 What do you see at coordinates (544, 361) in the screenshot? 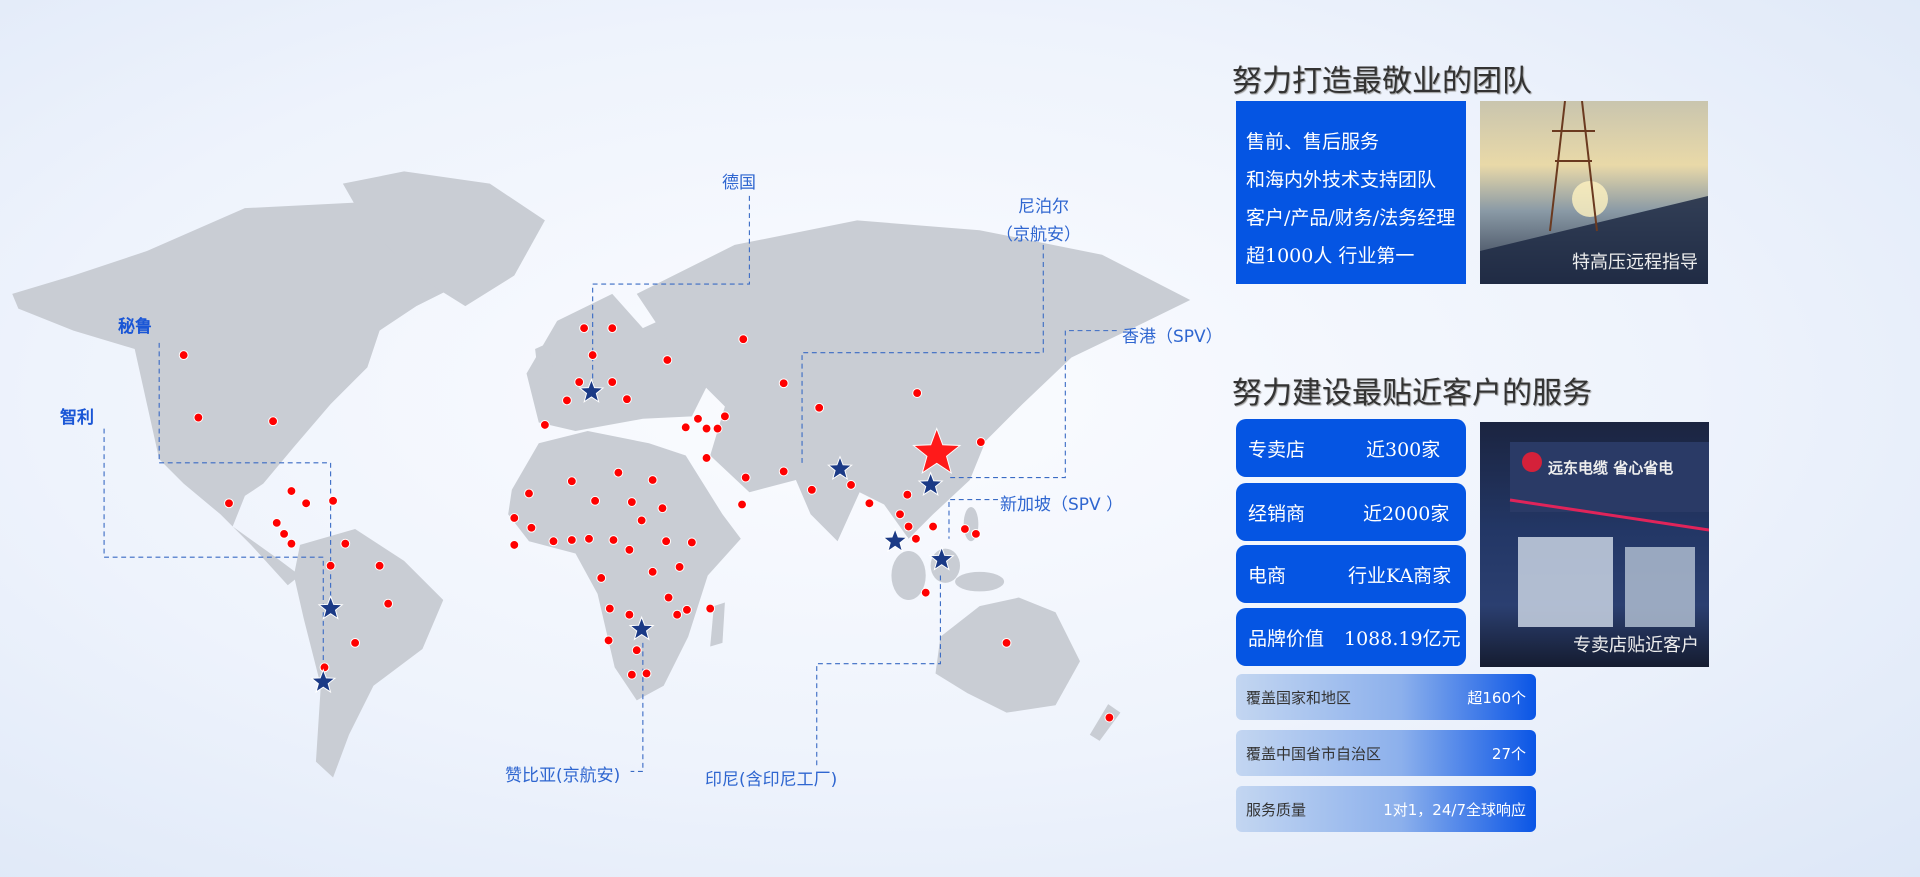
I see `uk` at bounding box center [544, 361].